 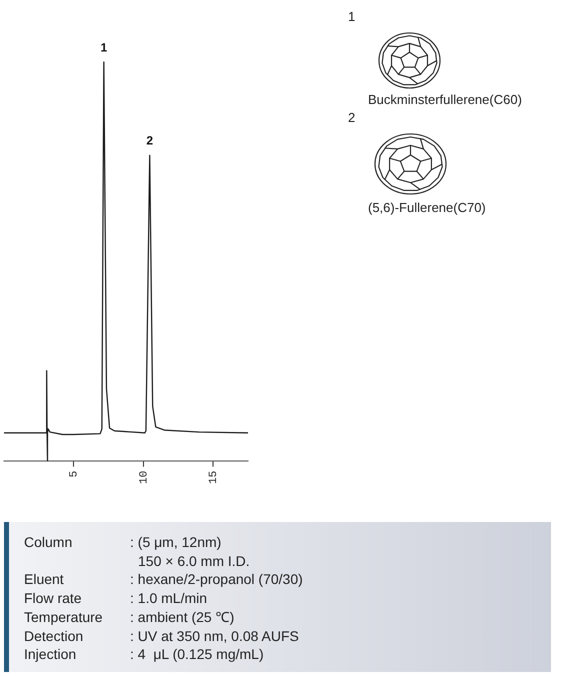 I want to click on x-tick-label: 5, so click(x=74, y=474).